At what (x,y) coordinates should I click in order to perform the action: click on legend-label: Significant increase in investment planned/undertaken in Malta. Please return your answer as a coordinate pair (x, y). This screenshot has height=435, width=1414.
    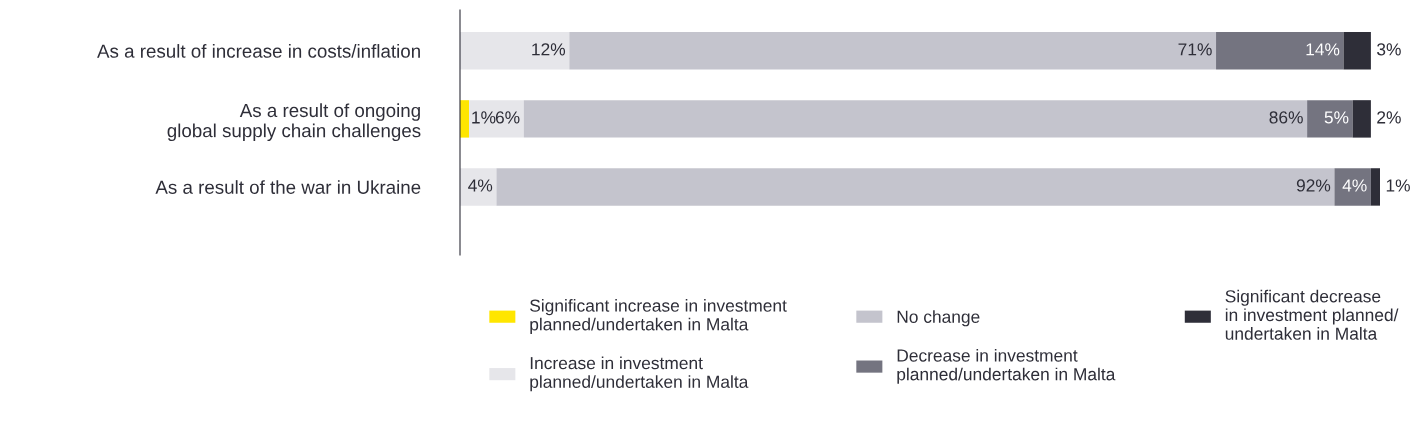
    Looking at the image, I should click on (658, 316).